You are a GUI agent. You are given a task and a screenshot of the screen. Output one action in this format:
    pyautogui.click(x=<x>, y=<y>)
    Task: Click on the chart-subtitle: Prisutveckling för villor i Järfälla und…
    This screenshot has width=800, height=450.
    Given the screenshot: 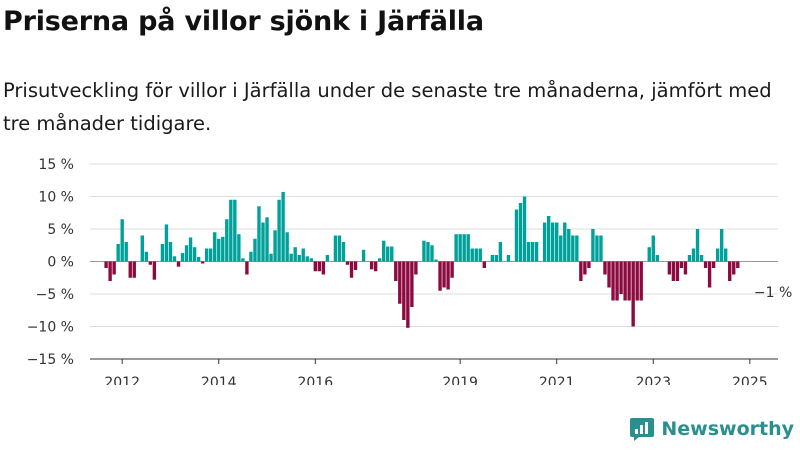 What is the action you would take?
    pyautogui.click(x=387, y=107)
    